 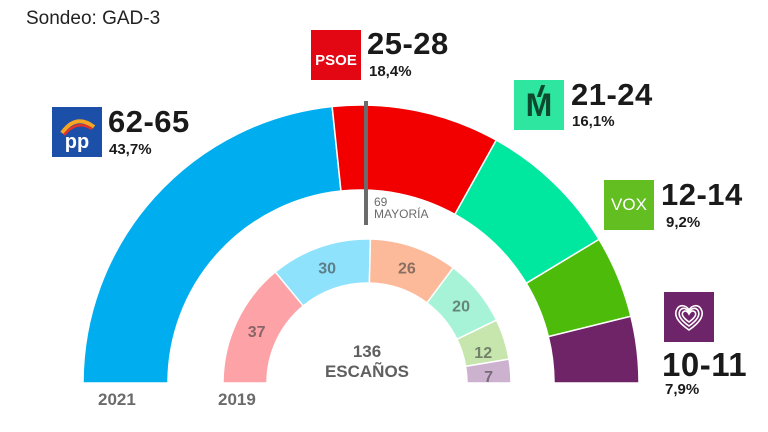 I want to click on majority-label: 69 MAYORÍA, so click(x=401, y=208).